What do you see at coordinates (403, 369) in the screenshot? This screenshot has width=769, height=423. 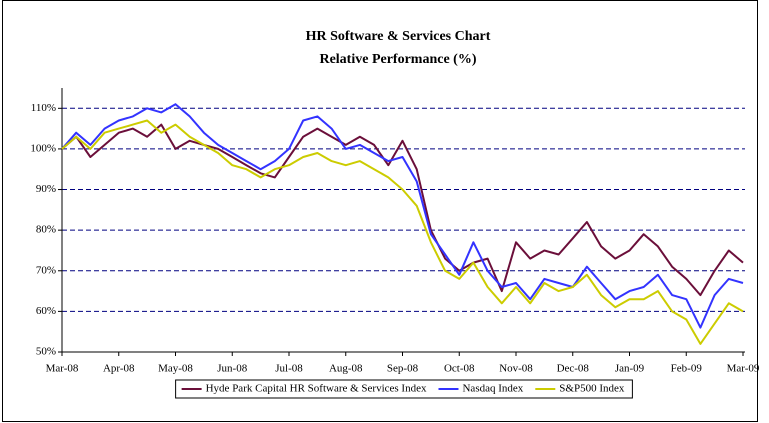 I see `x-tick-label: Sep-08` at bounding box center [403, 369].